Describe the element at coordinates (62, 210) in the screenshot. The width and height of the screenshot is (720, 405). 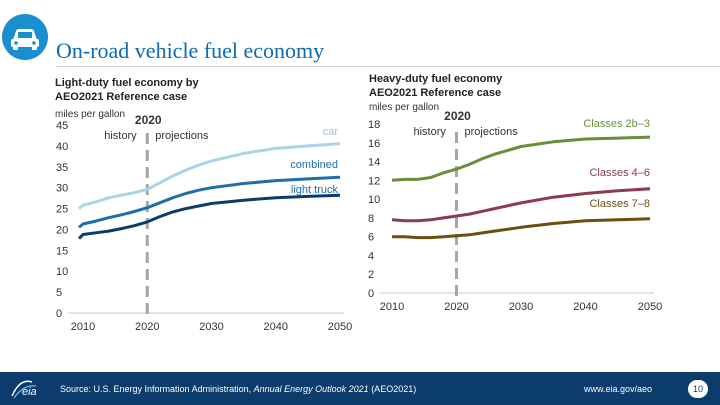
I see `y-tick-label: 25` at that location.